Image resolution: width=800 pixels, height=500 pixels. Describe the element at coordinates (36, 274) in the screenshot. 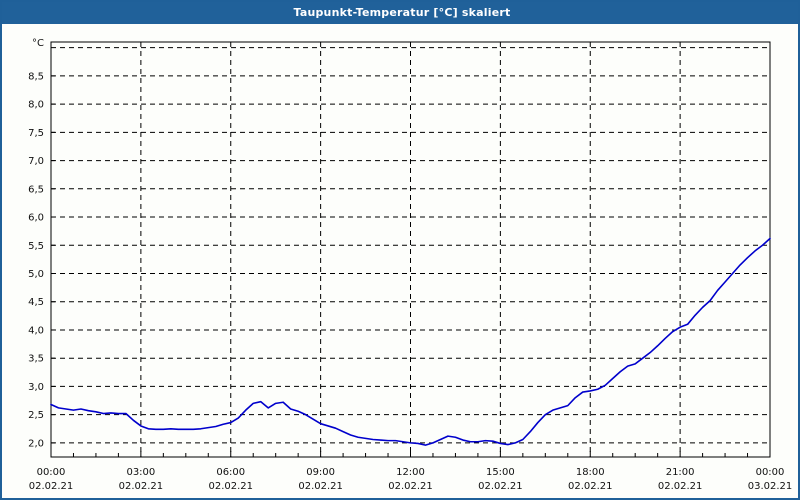

I see `y-axis-tick-label: 5,0` at that location.